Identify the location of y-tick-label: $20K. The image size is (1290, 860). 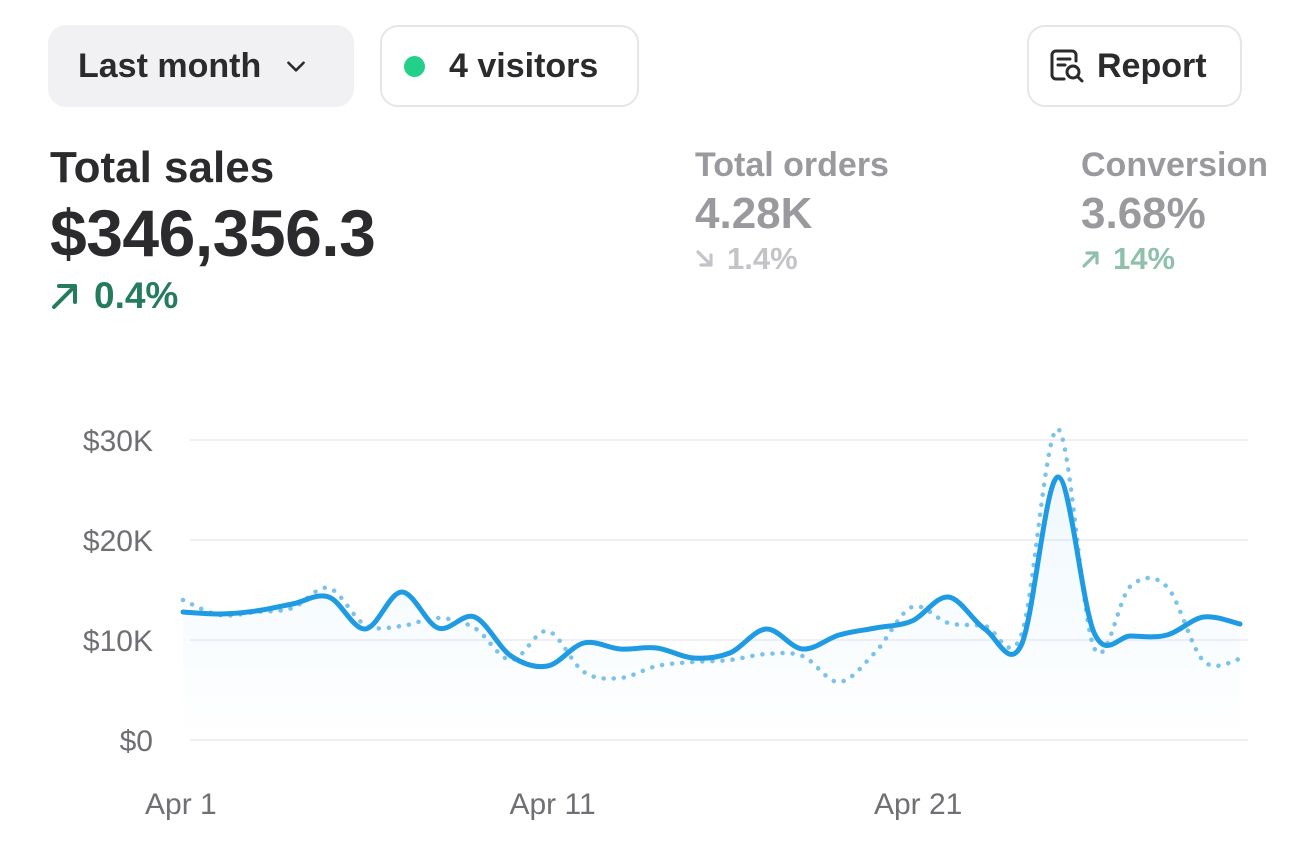
(118, 541).